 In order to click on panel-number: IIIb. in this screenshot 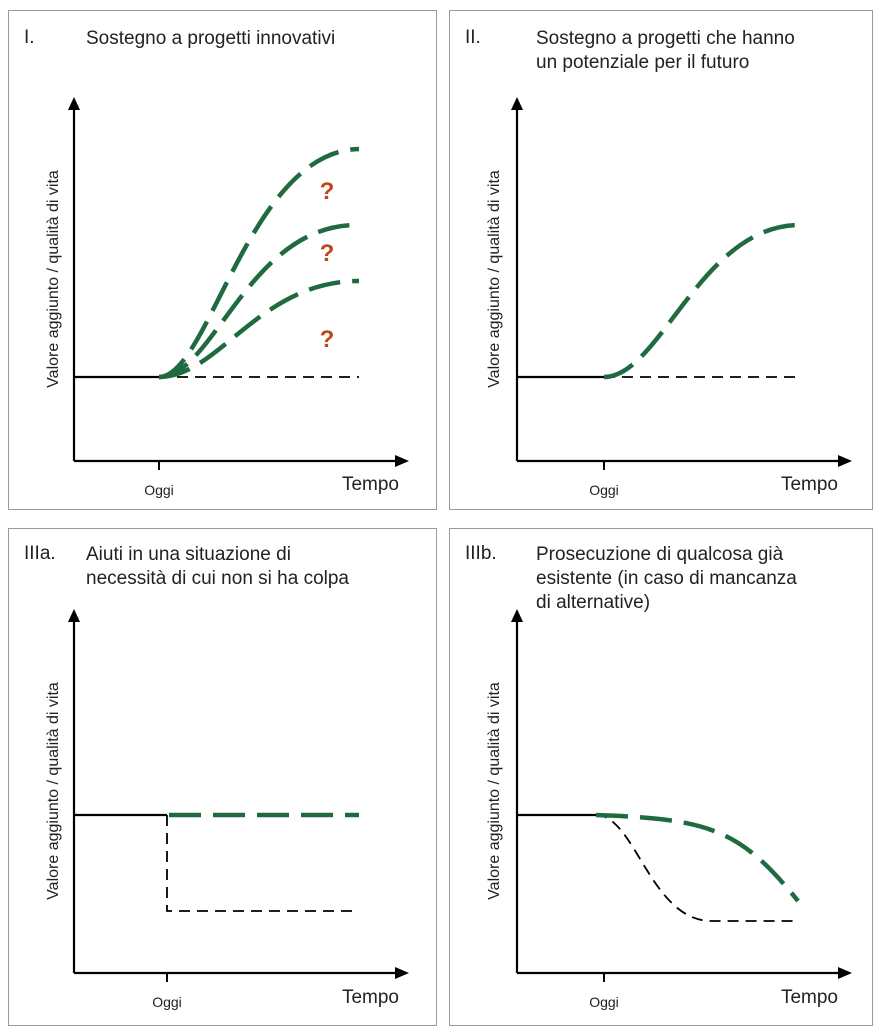, I will do `click(481, 553)`.